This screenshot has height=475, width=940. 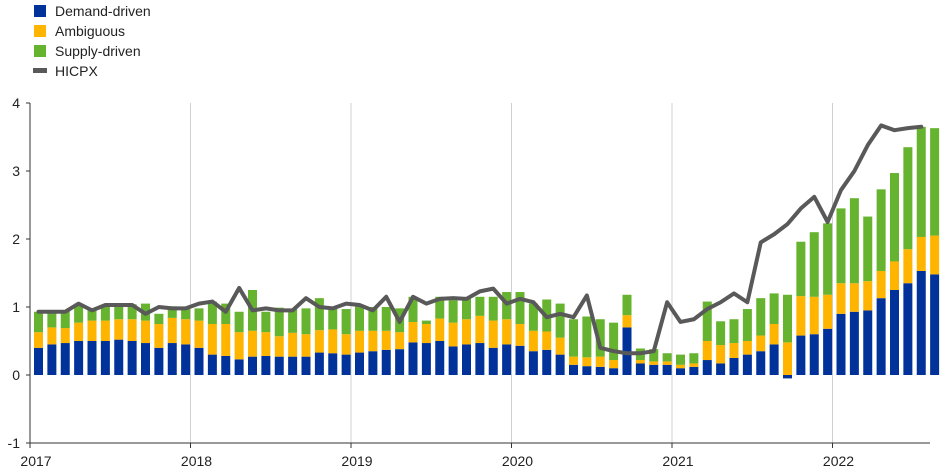 I want to click on x-tick-label: 2017, so click(x=35, y=461).